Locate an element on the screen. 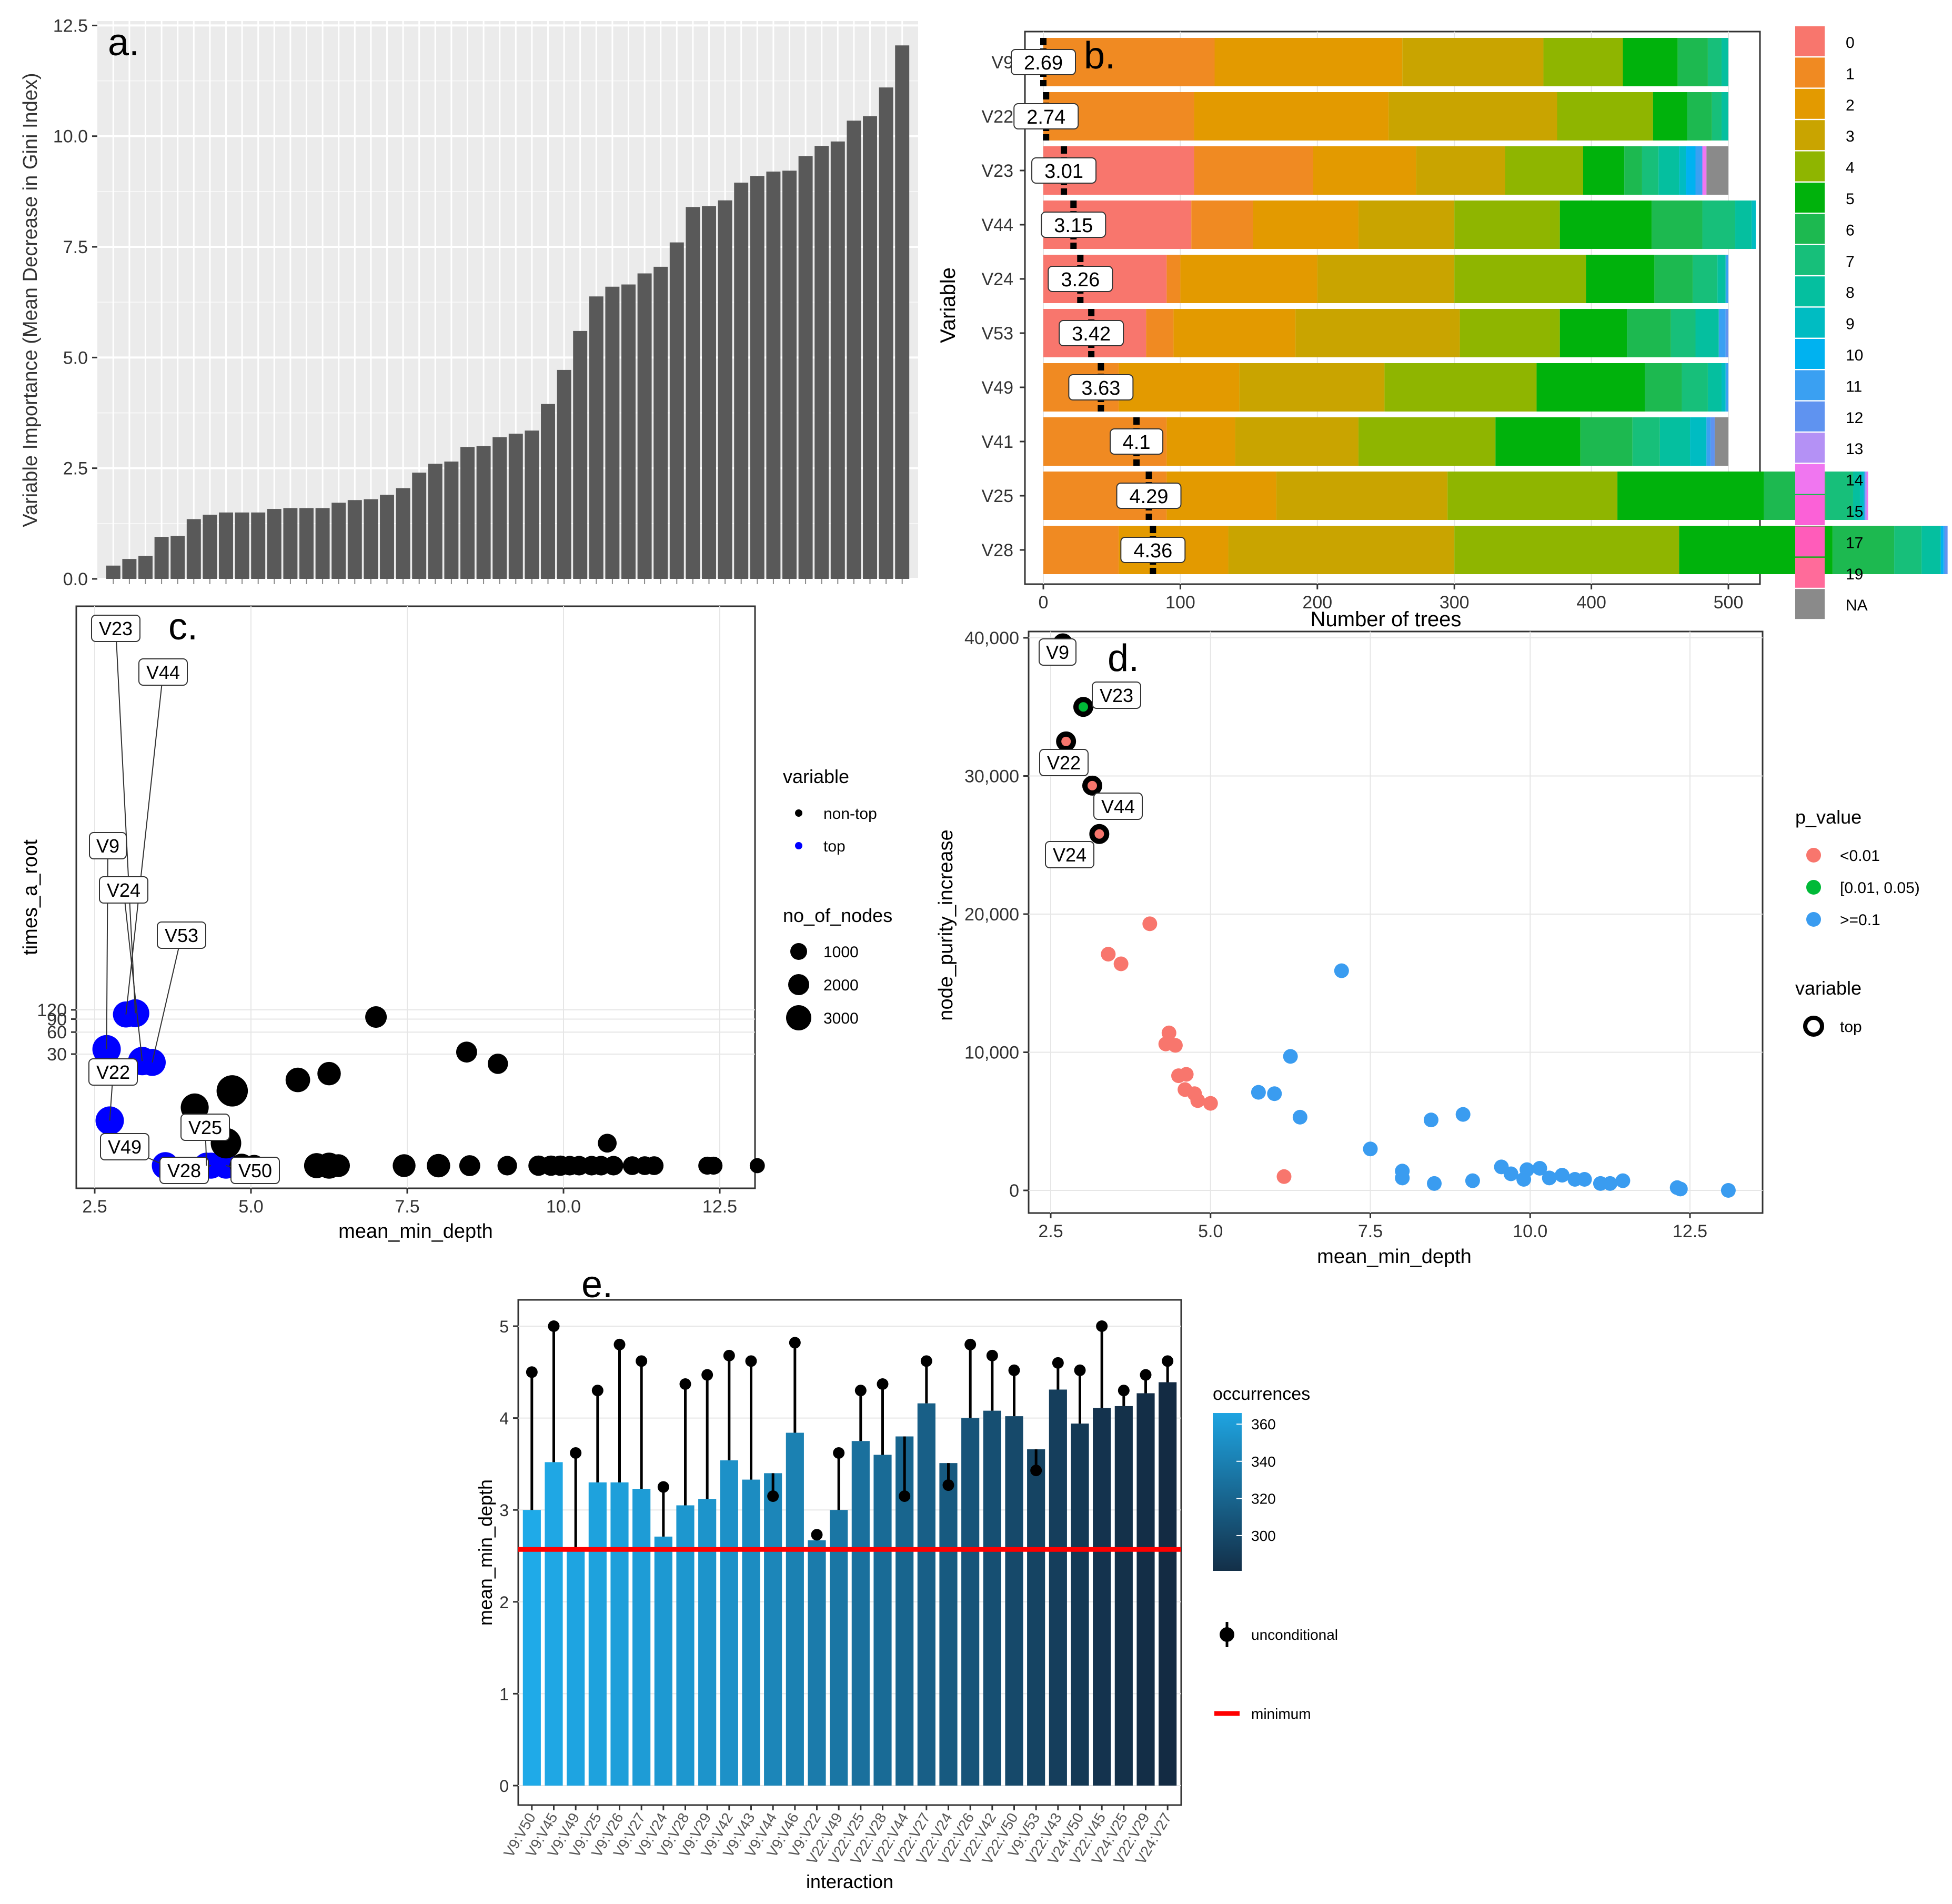 Image resolution: width=1952 pixels, height=1904 pixels. legend-colorbar is located at coordinates (1227, 1492).